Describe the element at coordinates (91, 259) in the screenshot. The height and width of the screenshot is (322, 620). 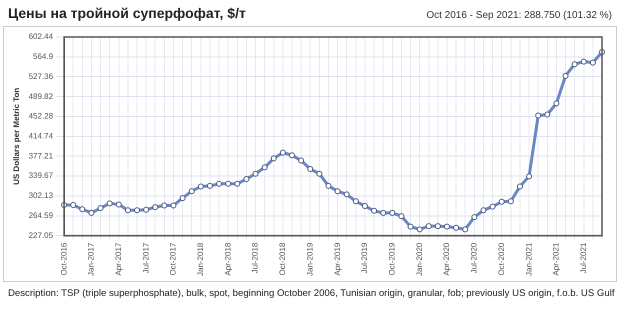
I see `x-tick-label: Jan-2017` at that location.